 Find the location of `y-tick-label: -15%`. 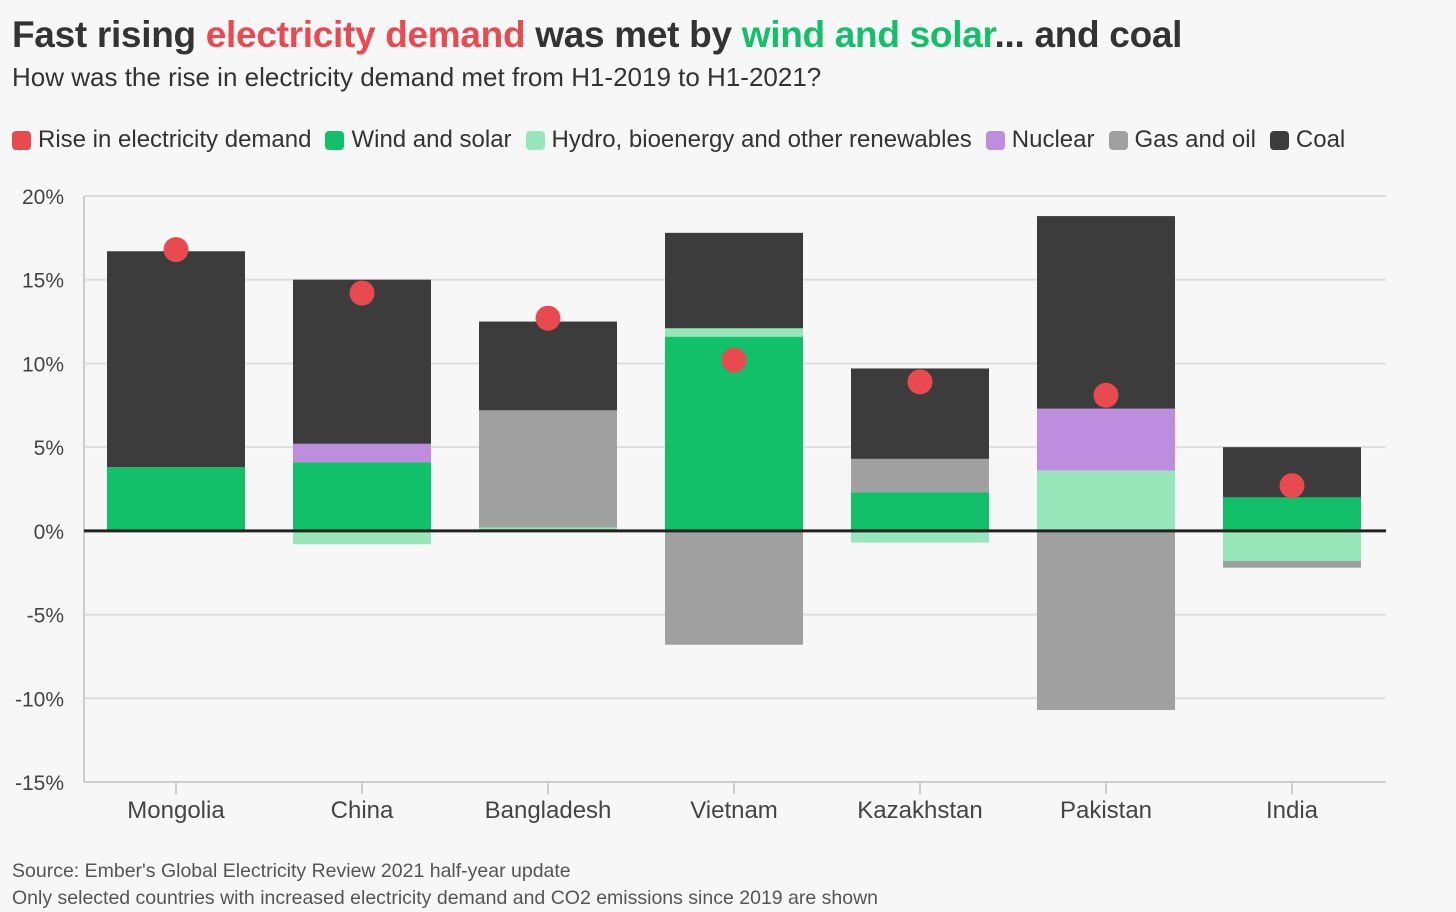

y-tick-label: -15% is located at coordinates (39, 783).